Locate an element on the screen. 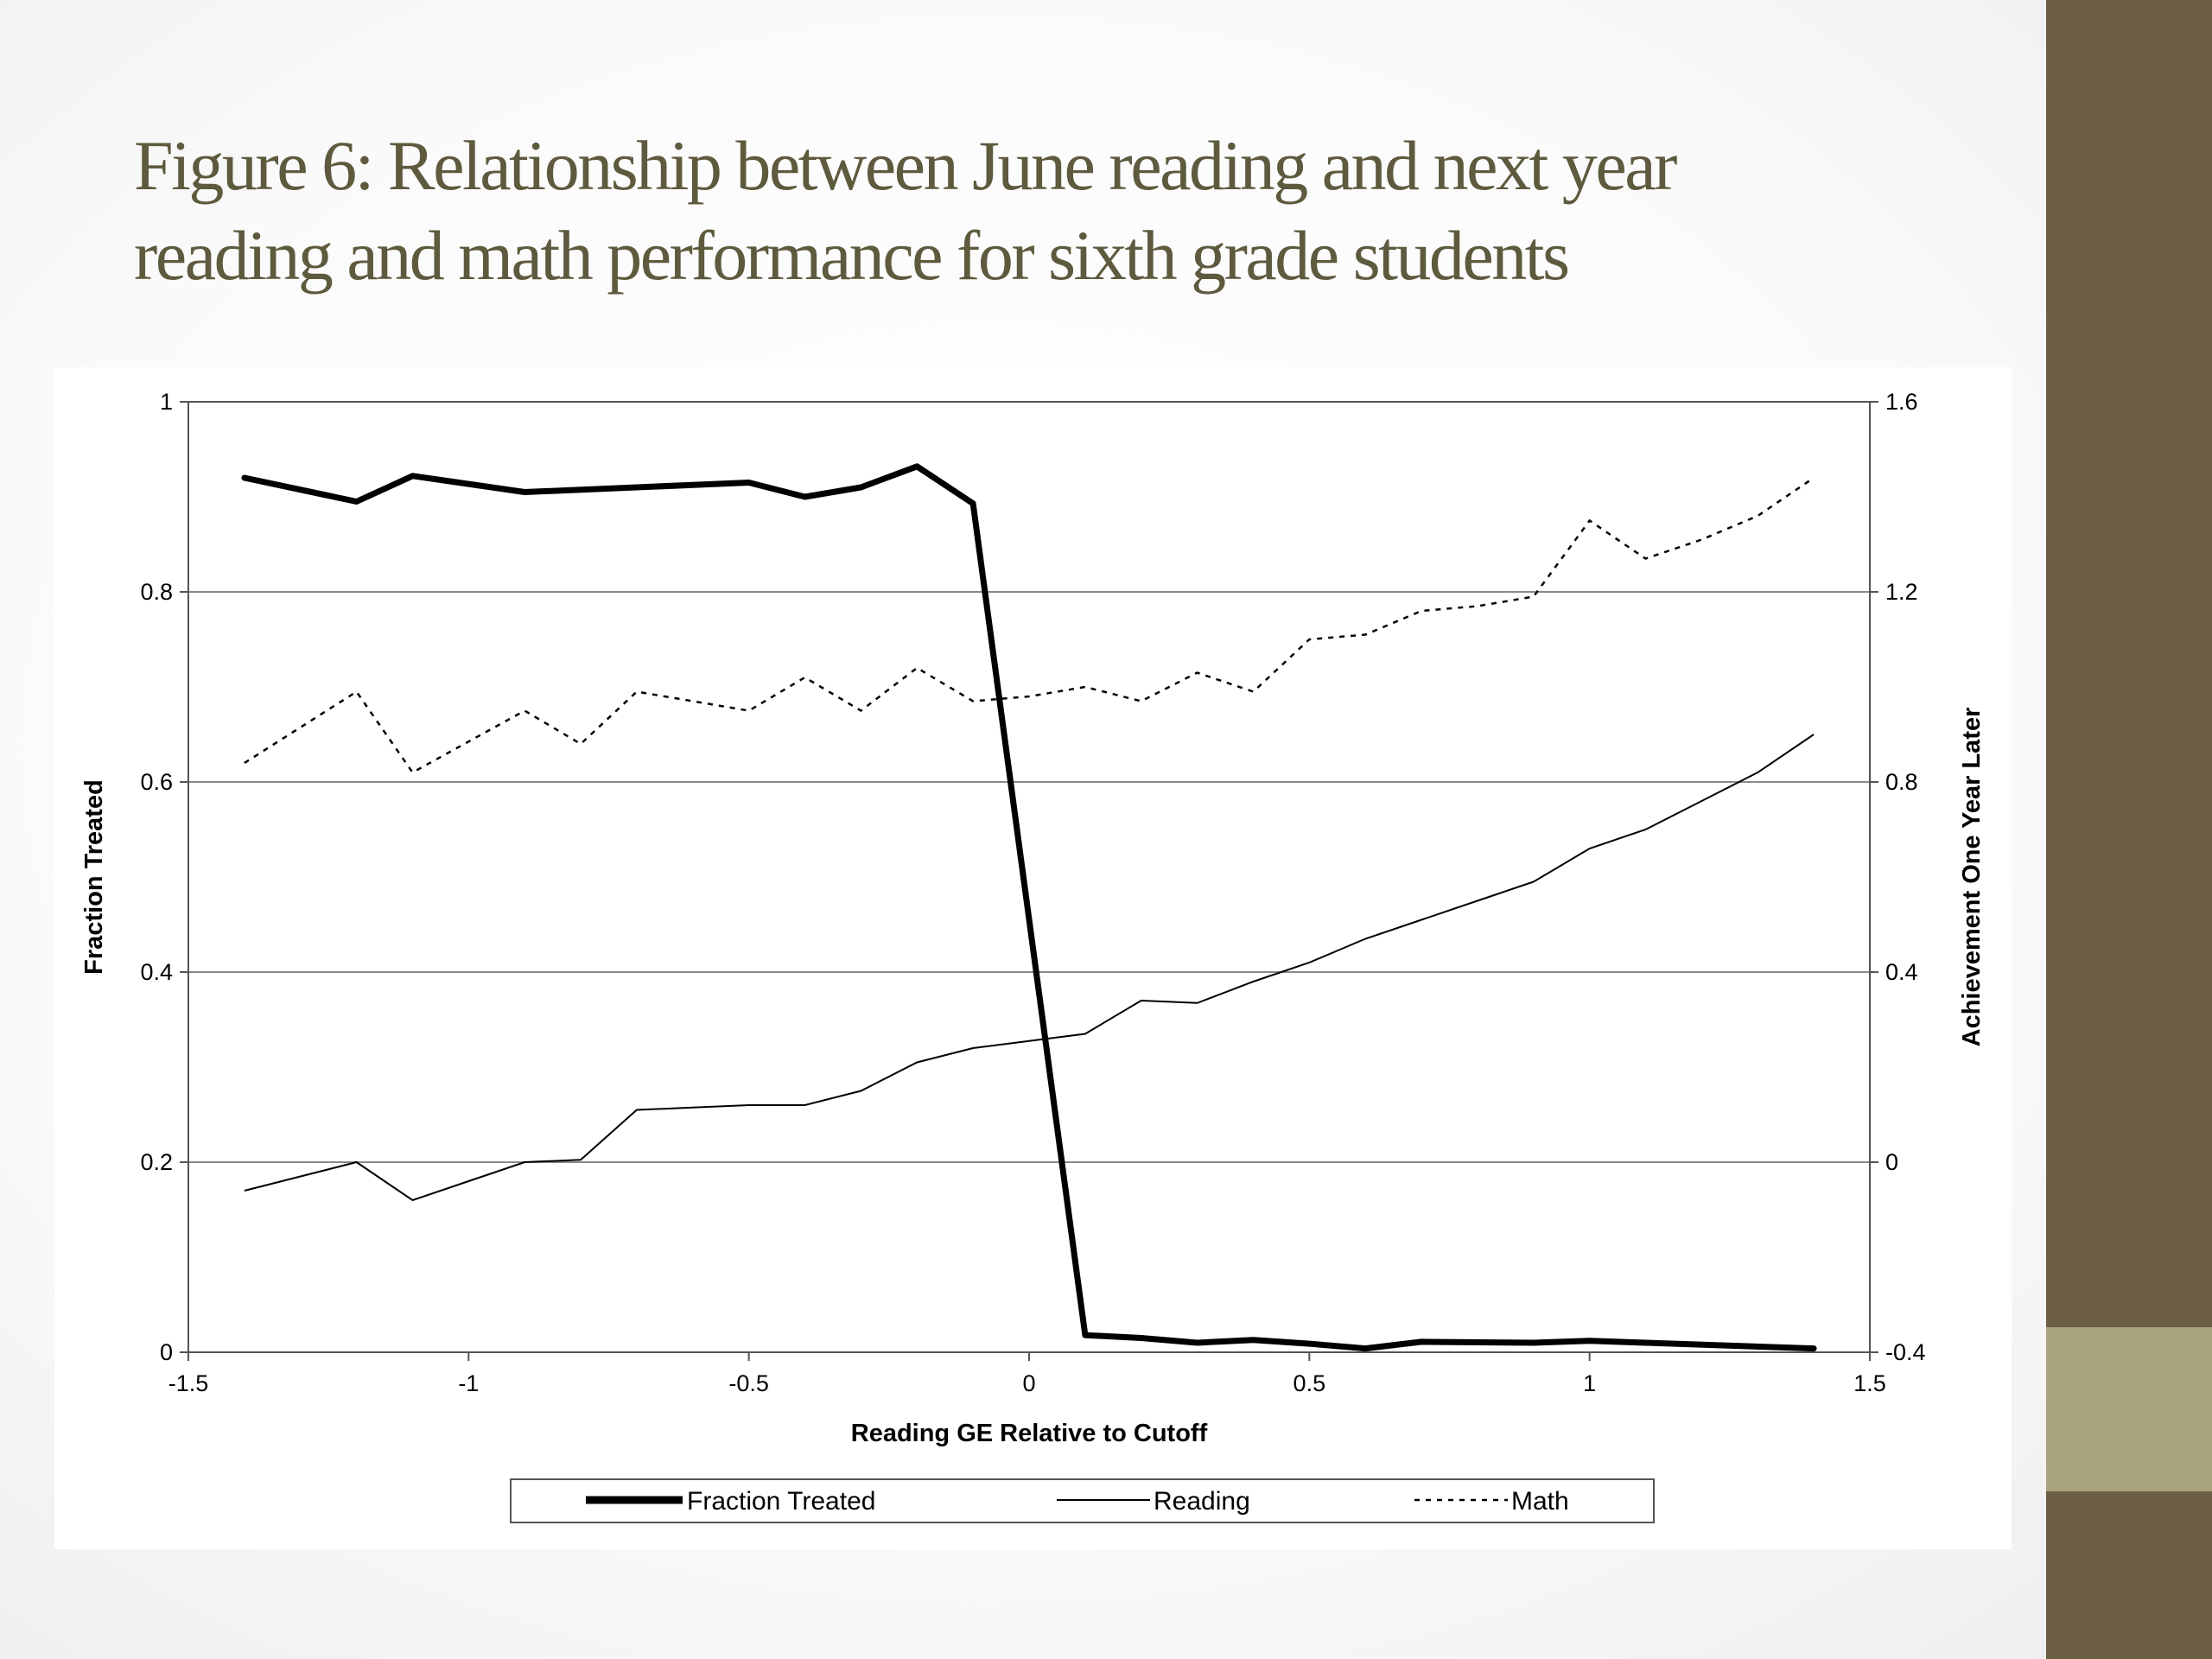 Image resolution: width=2212 pixels, height=1659 pixels. left-y-tick-label: 0 is located at coordinates (166, 1352).